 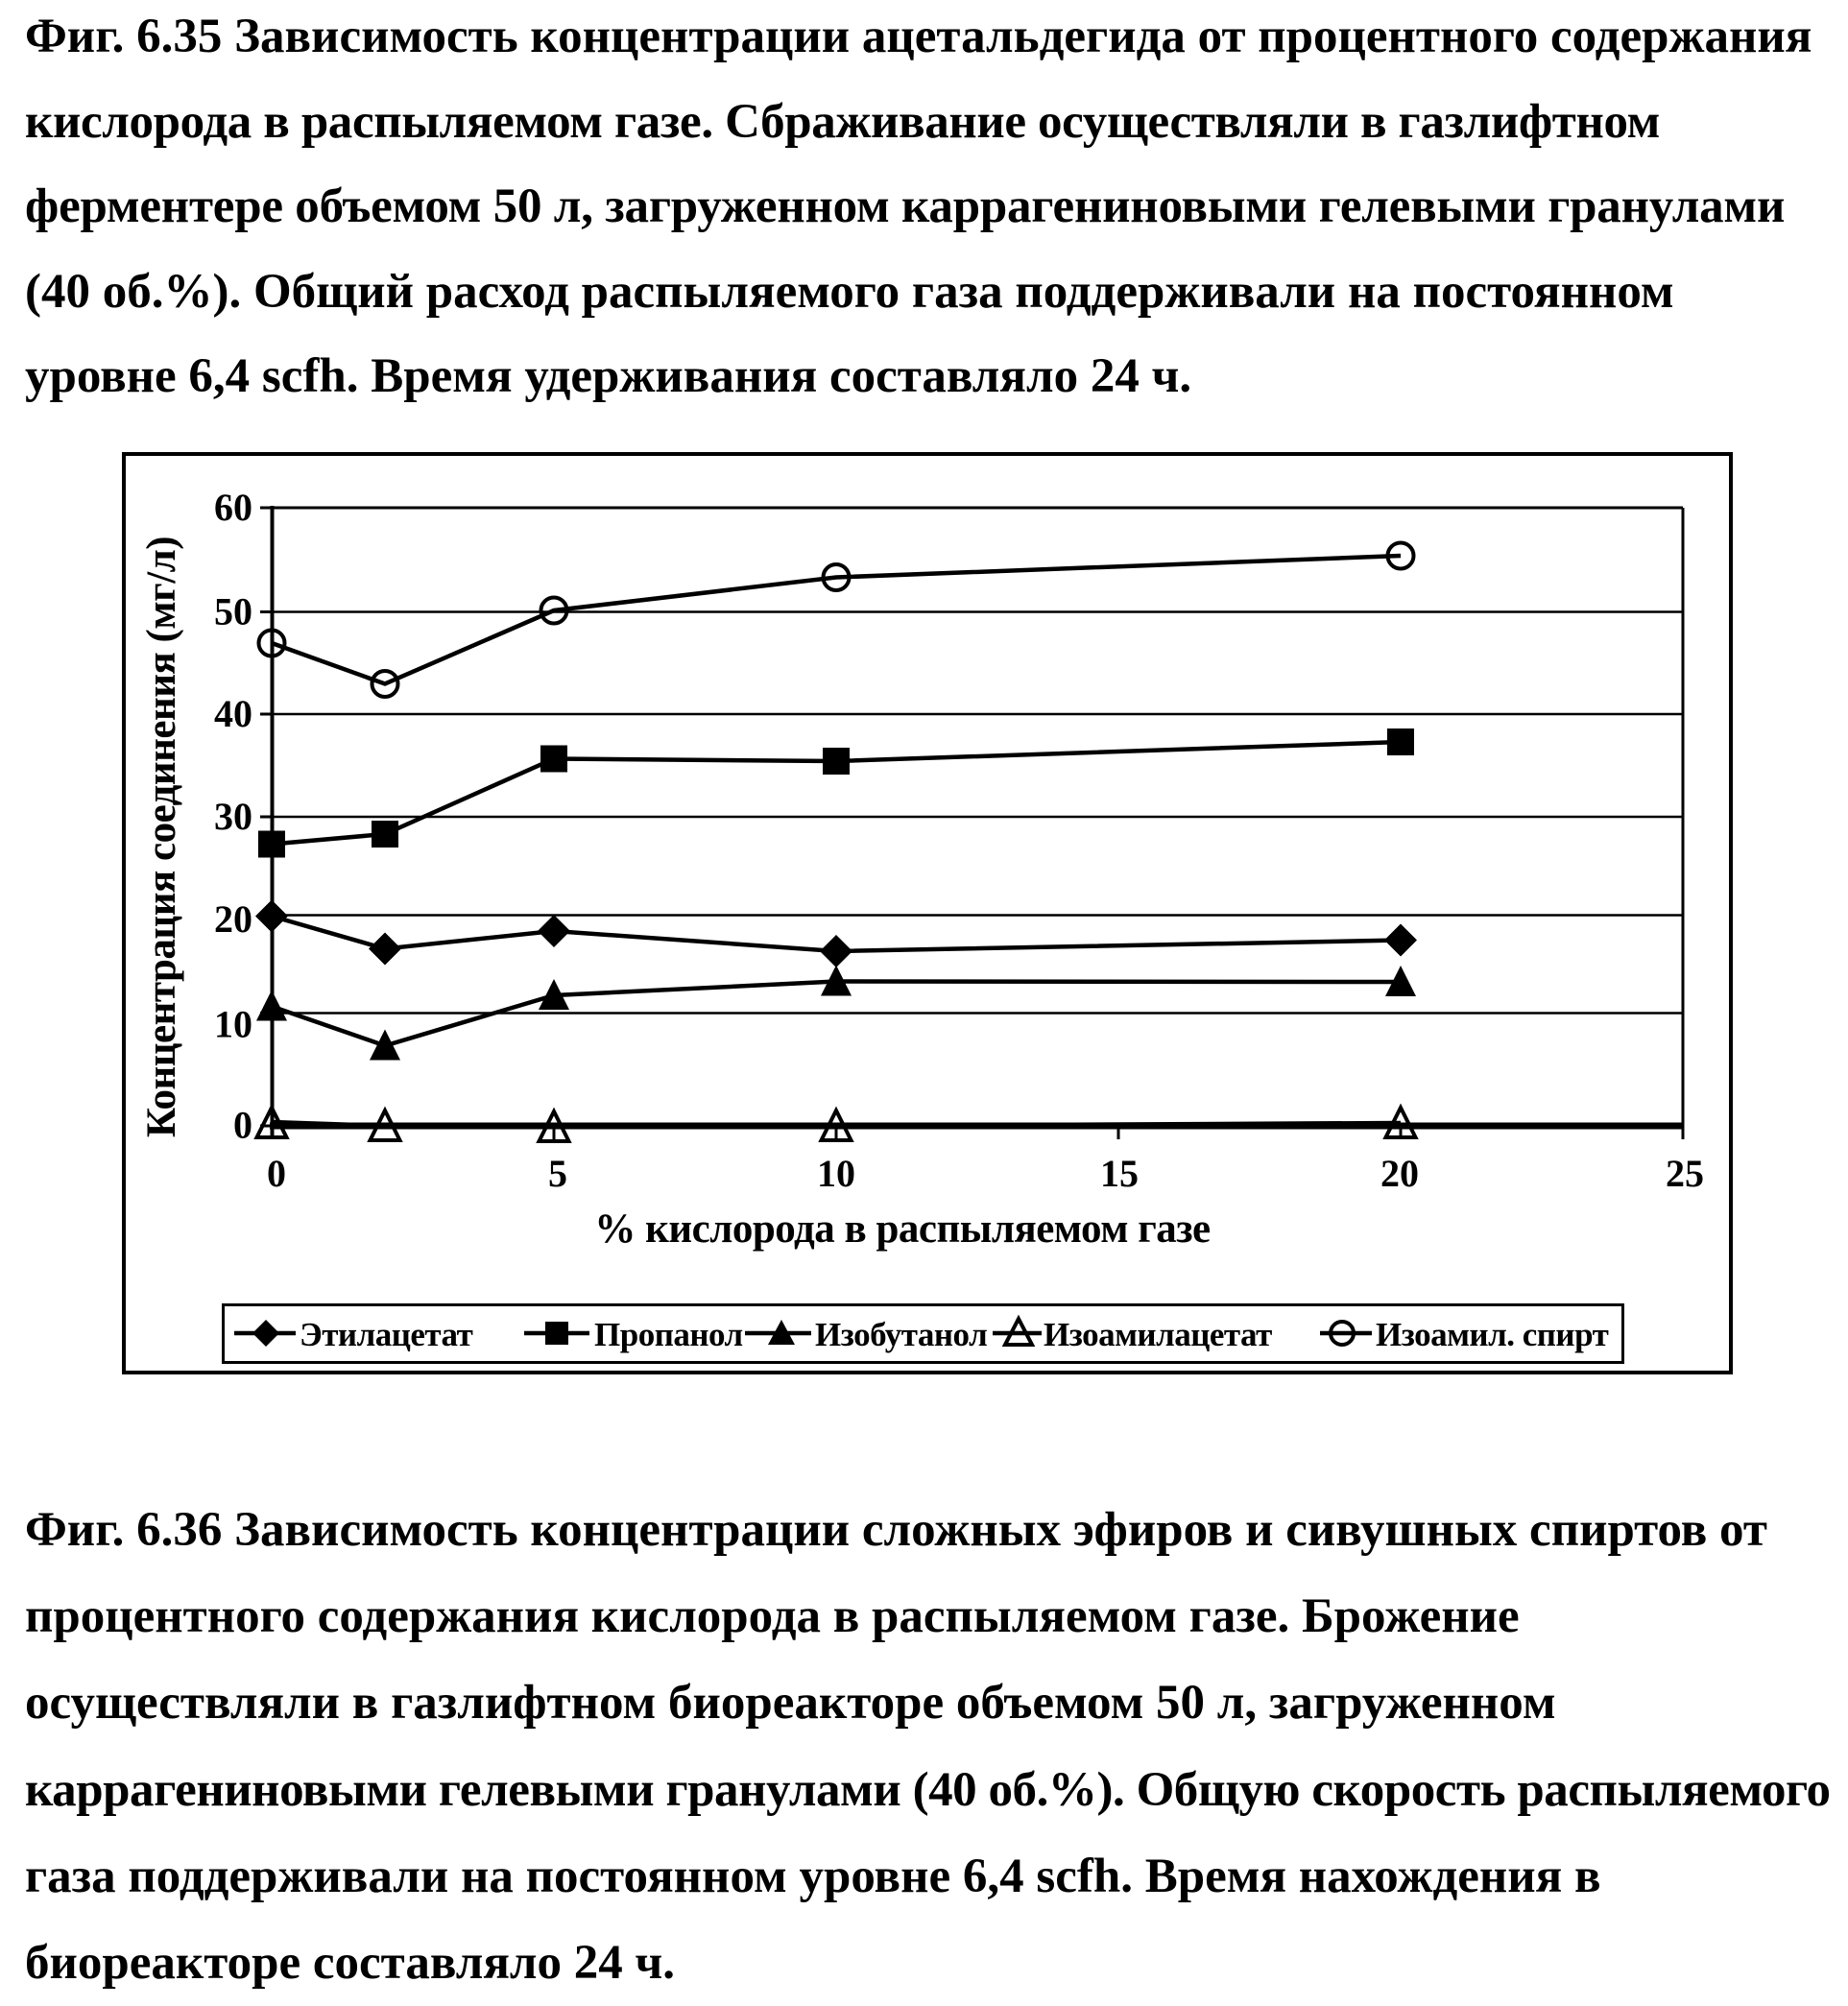 I want to click on svg-text: Пропанол, so click(x=668, y=1334).